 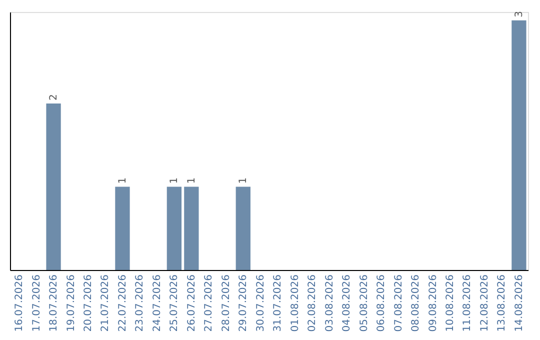 I want to click on x-tick-label: 04.08.2026, so click(x=347, y=303).